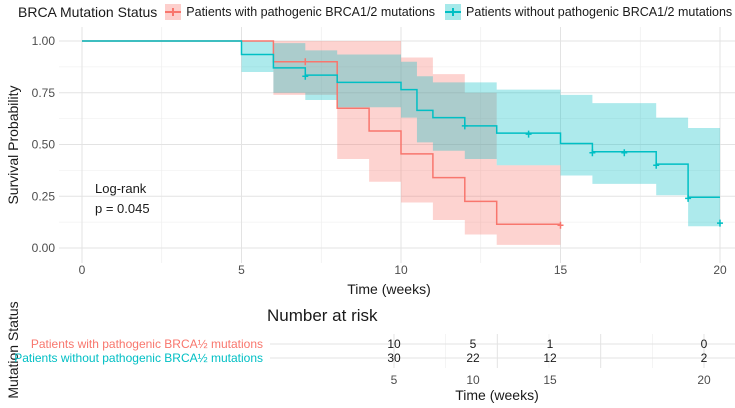 The image size is (735, 408). What do you see at coordinates (394, 358) in the screenshot?
I see `risk-value: 30` at bounding box center [394, 358].